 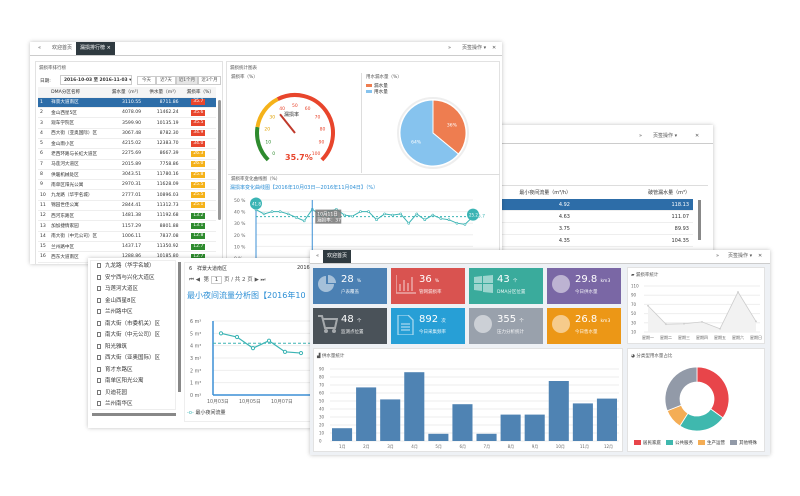 I want to click on cell: 10, so click(x=44, y=195).